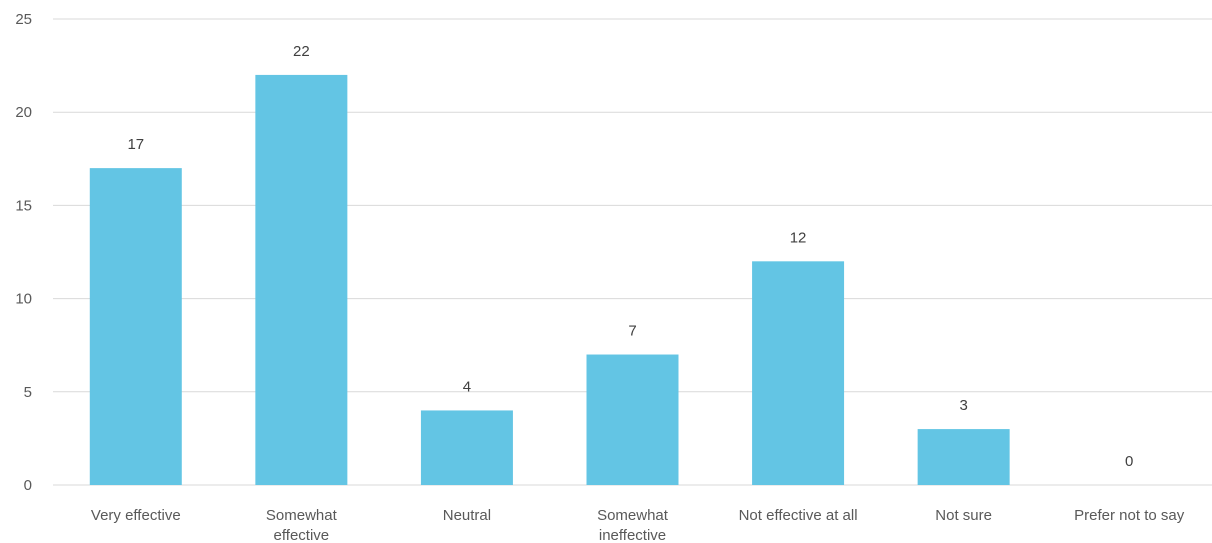 The width and height of the screenshot is (1212, 543). I want to click on y-tick-label: 10, so click(23, 299).